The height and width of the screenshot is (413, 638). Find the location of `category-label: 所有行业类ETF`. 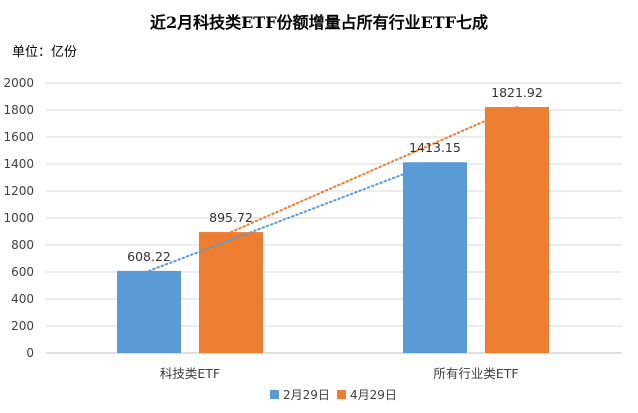

category-label: 所有行业类ETF is located at coordinates (475, 373).